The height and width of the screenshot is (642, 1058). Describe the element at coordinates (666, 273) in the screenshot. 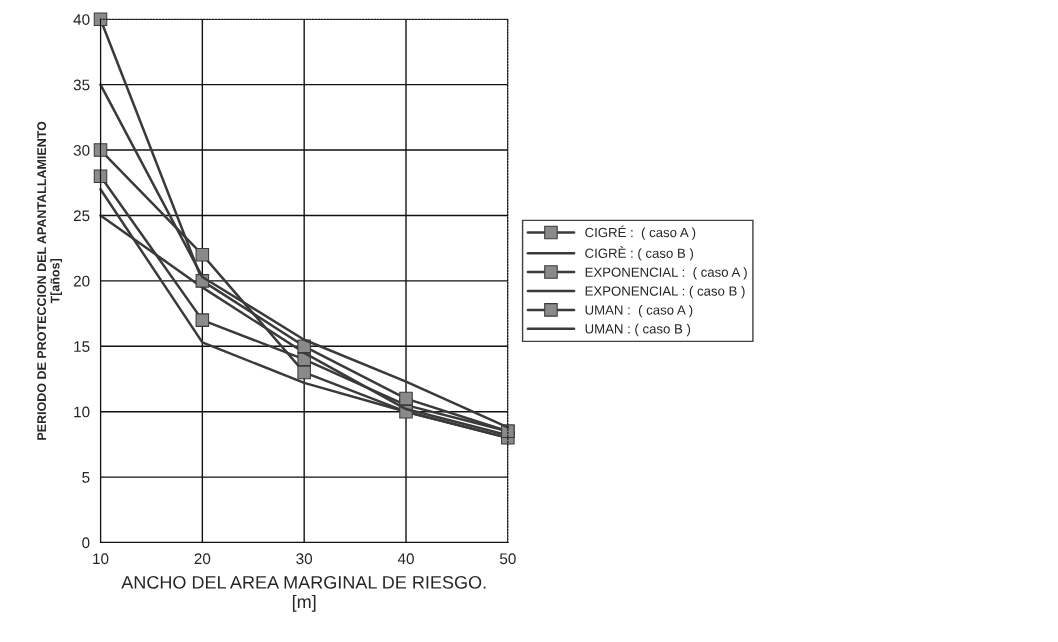

I see `legend-label: EXPONENCIAL : ( caso A )` at that location.